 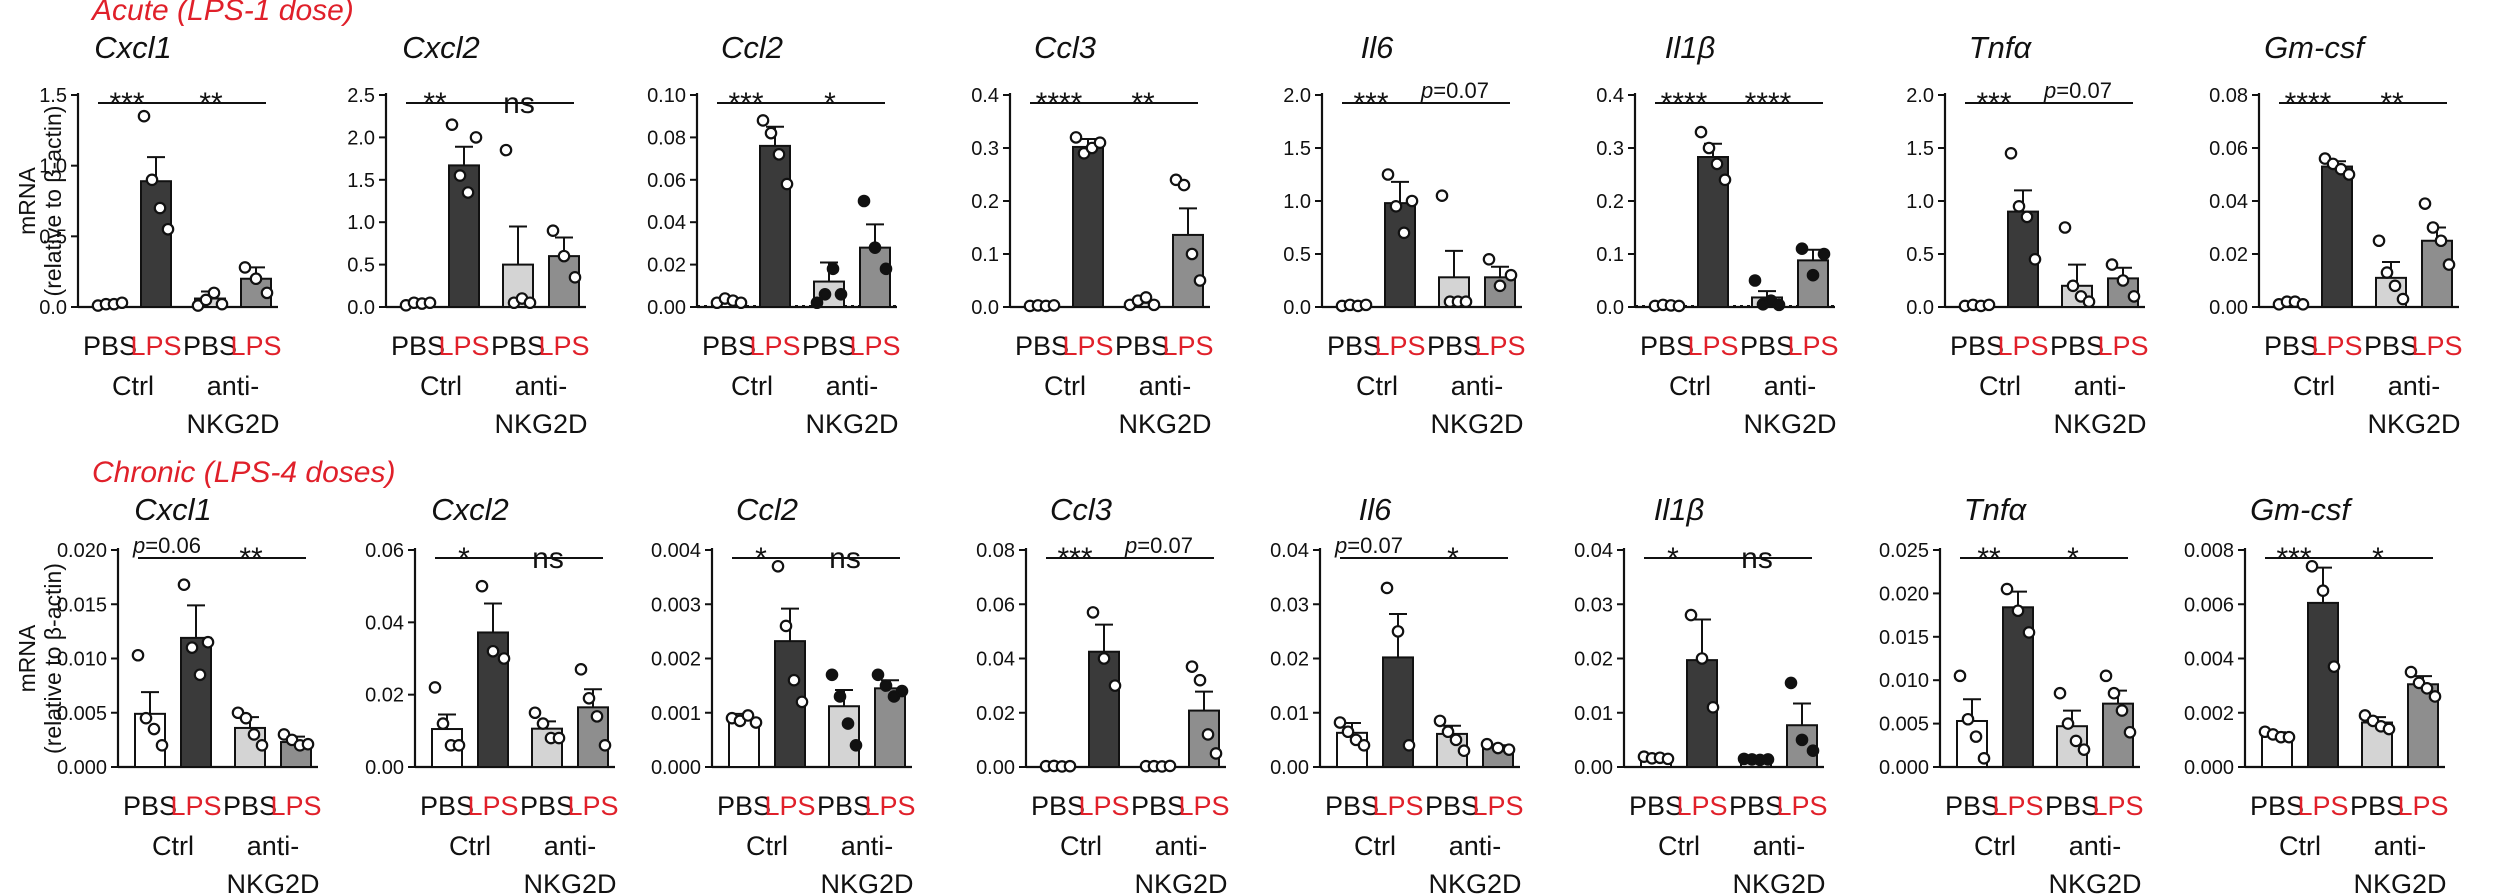 What do you see at coordinates (676, 605) in the screenshot?
I see `y-tick-label: 0.003` at bounding box center [676, 605].